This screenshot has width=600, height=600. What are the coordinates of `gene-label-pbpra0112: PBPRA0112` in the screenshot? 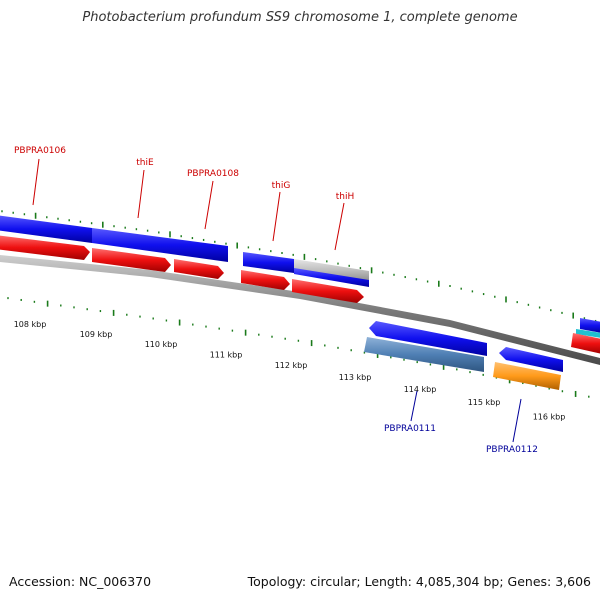 It's located at (512, 450).